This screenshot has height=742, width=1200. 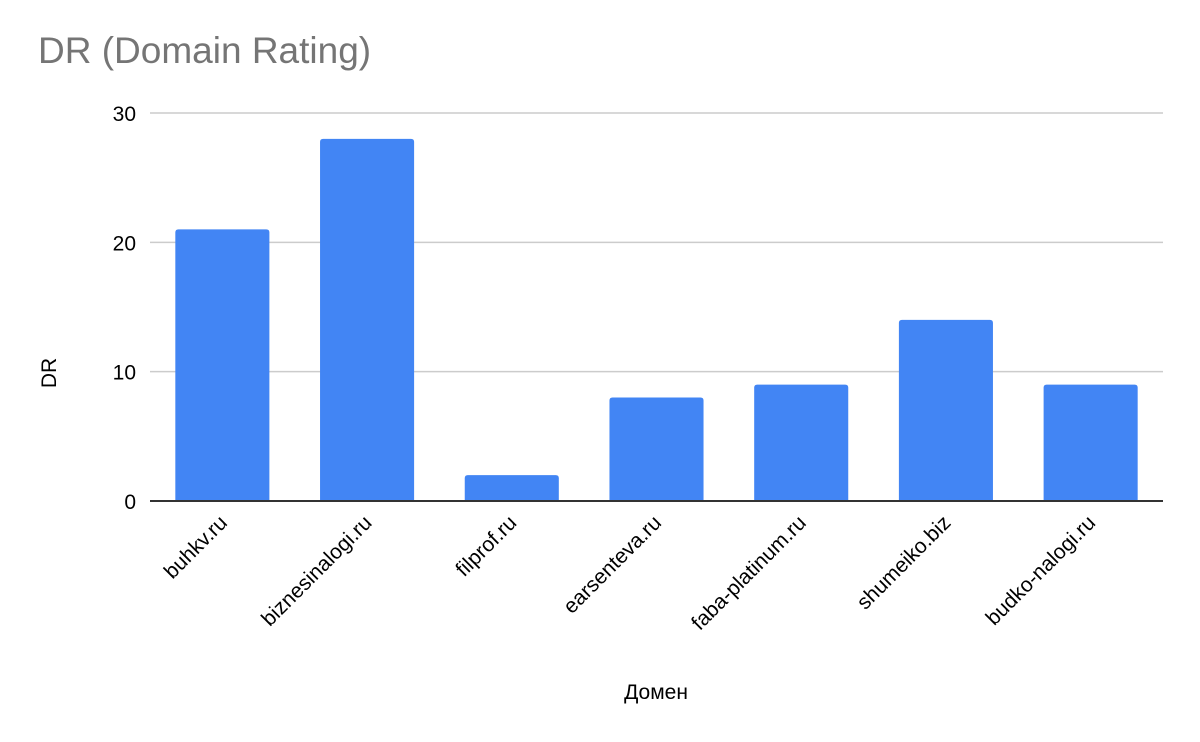 What do you see at coordinates (612, 564) in the screenshot?
I see `x-tick-label: earsenteva.ru` at bounding box center [612, 564].